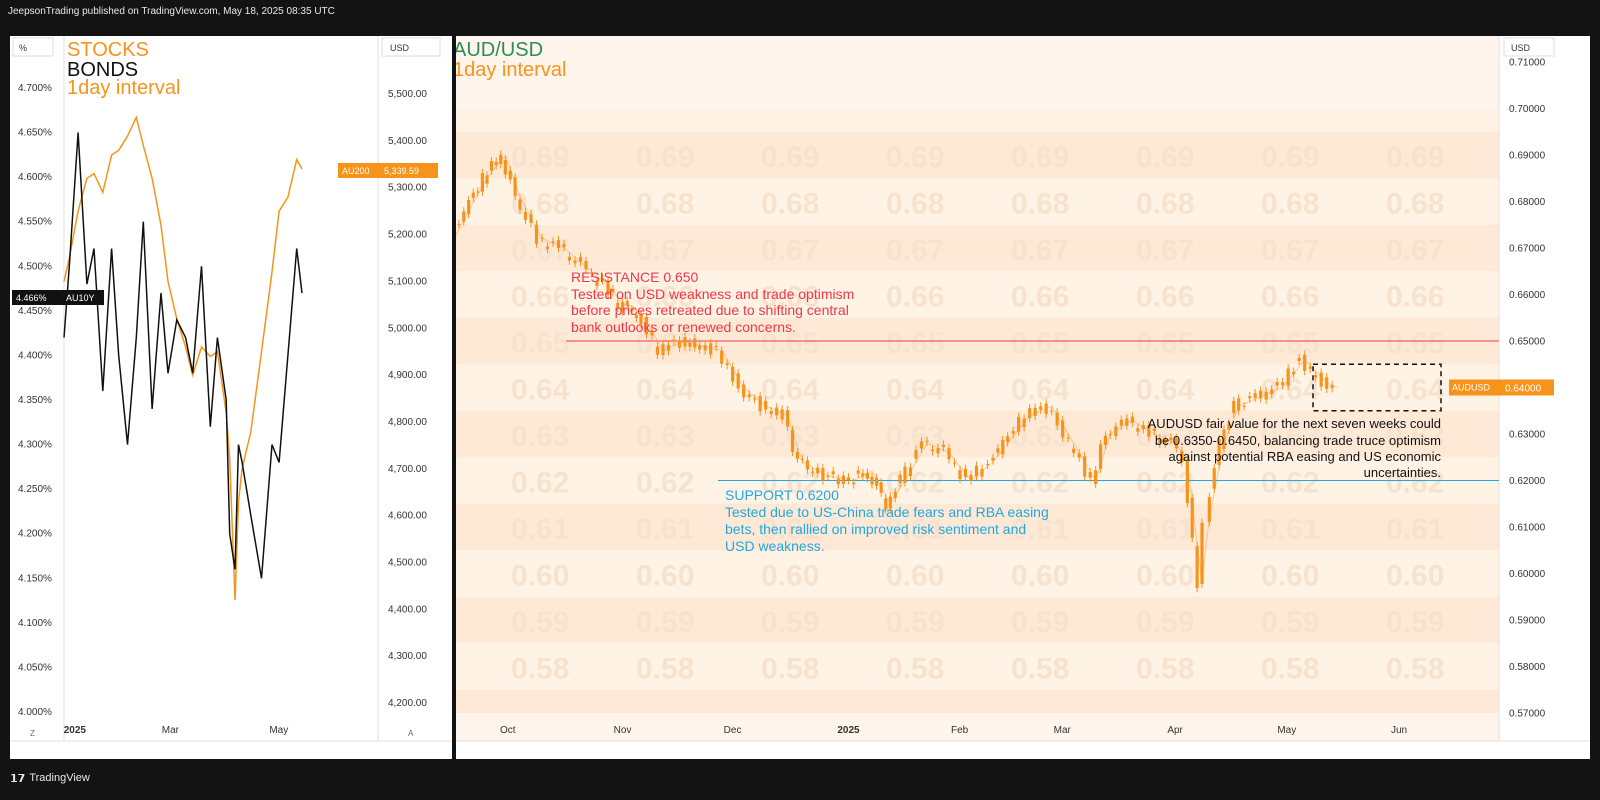 This screenshot has width=1600, height=800. What do you see at coordinates (790, 576) in the screenshot?
I see `level-watermark: 0.60` at bounding box center [790, 576].